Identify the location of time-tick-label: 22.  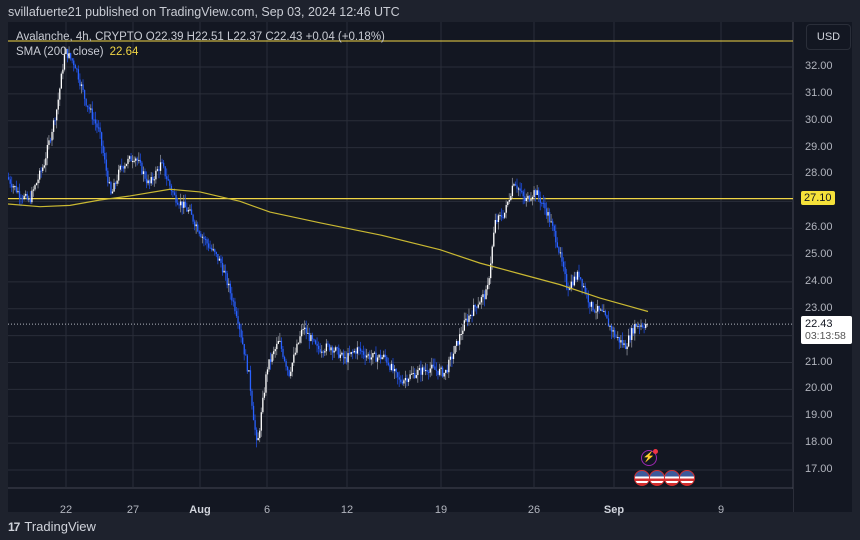
(66, 510).